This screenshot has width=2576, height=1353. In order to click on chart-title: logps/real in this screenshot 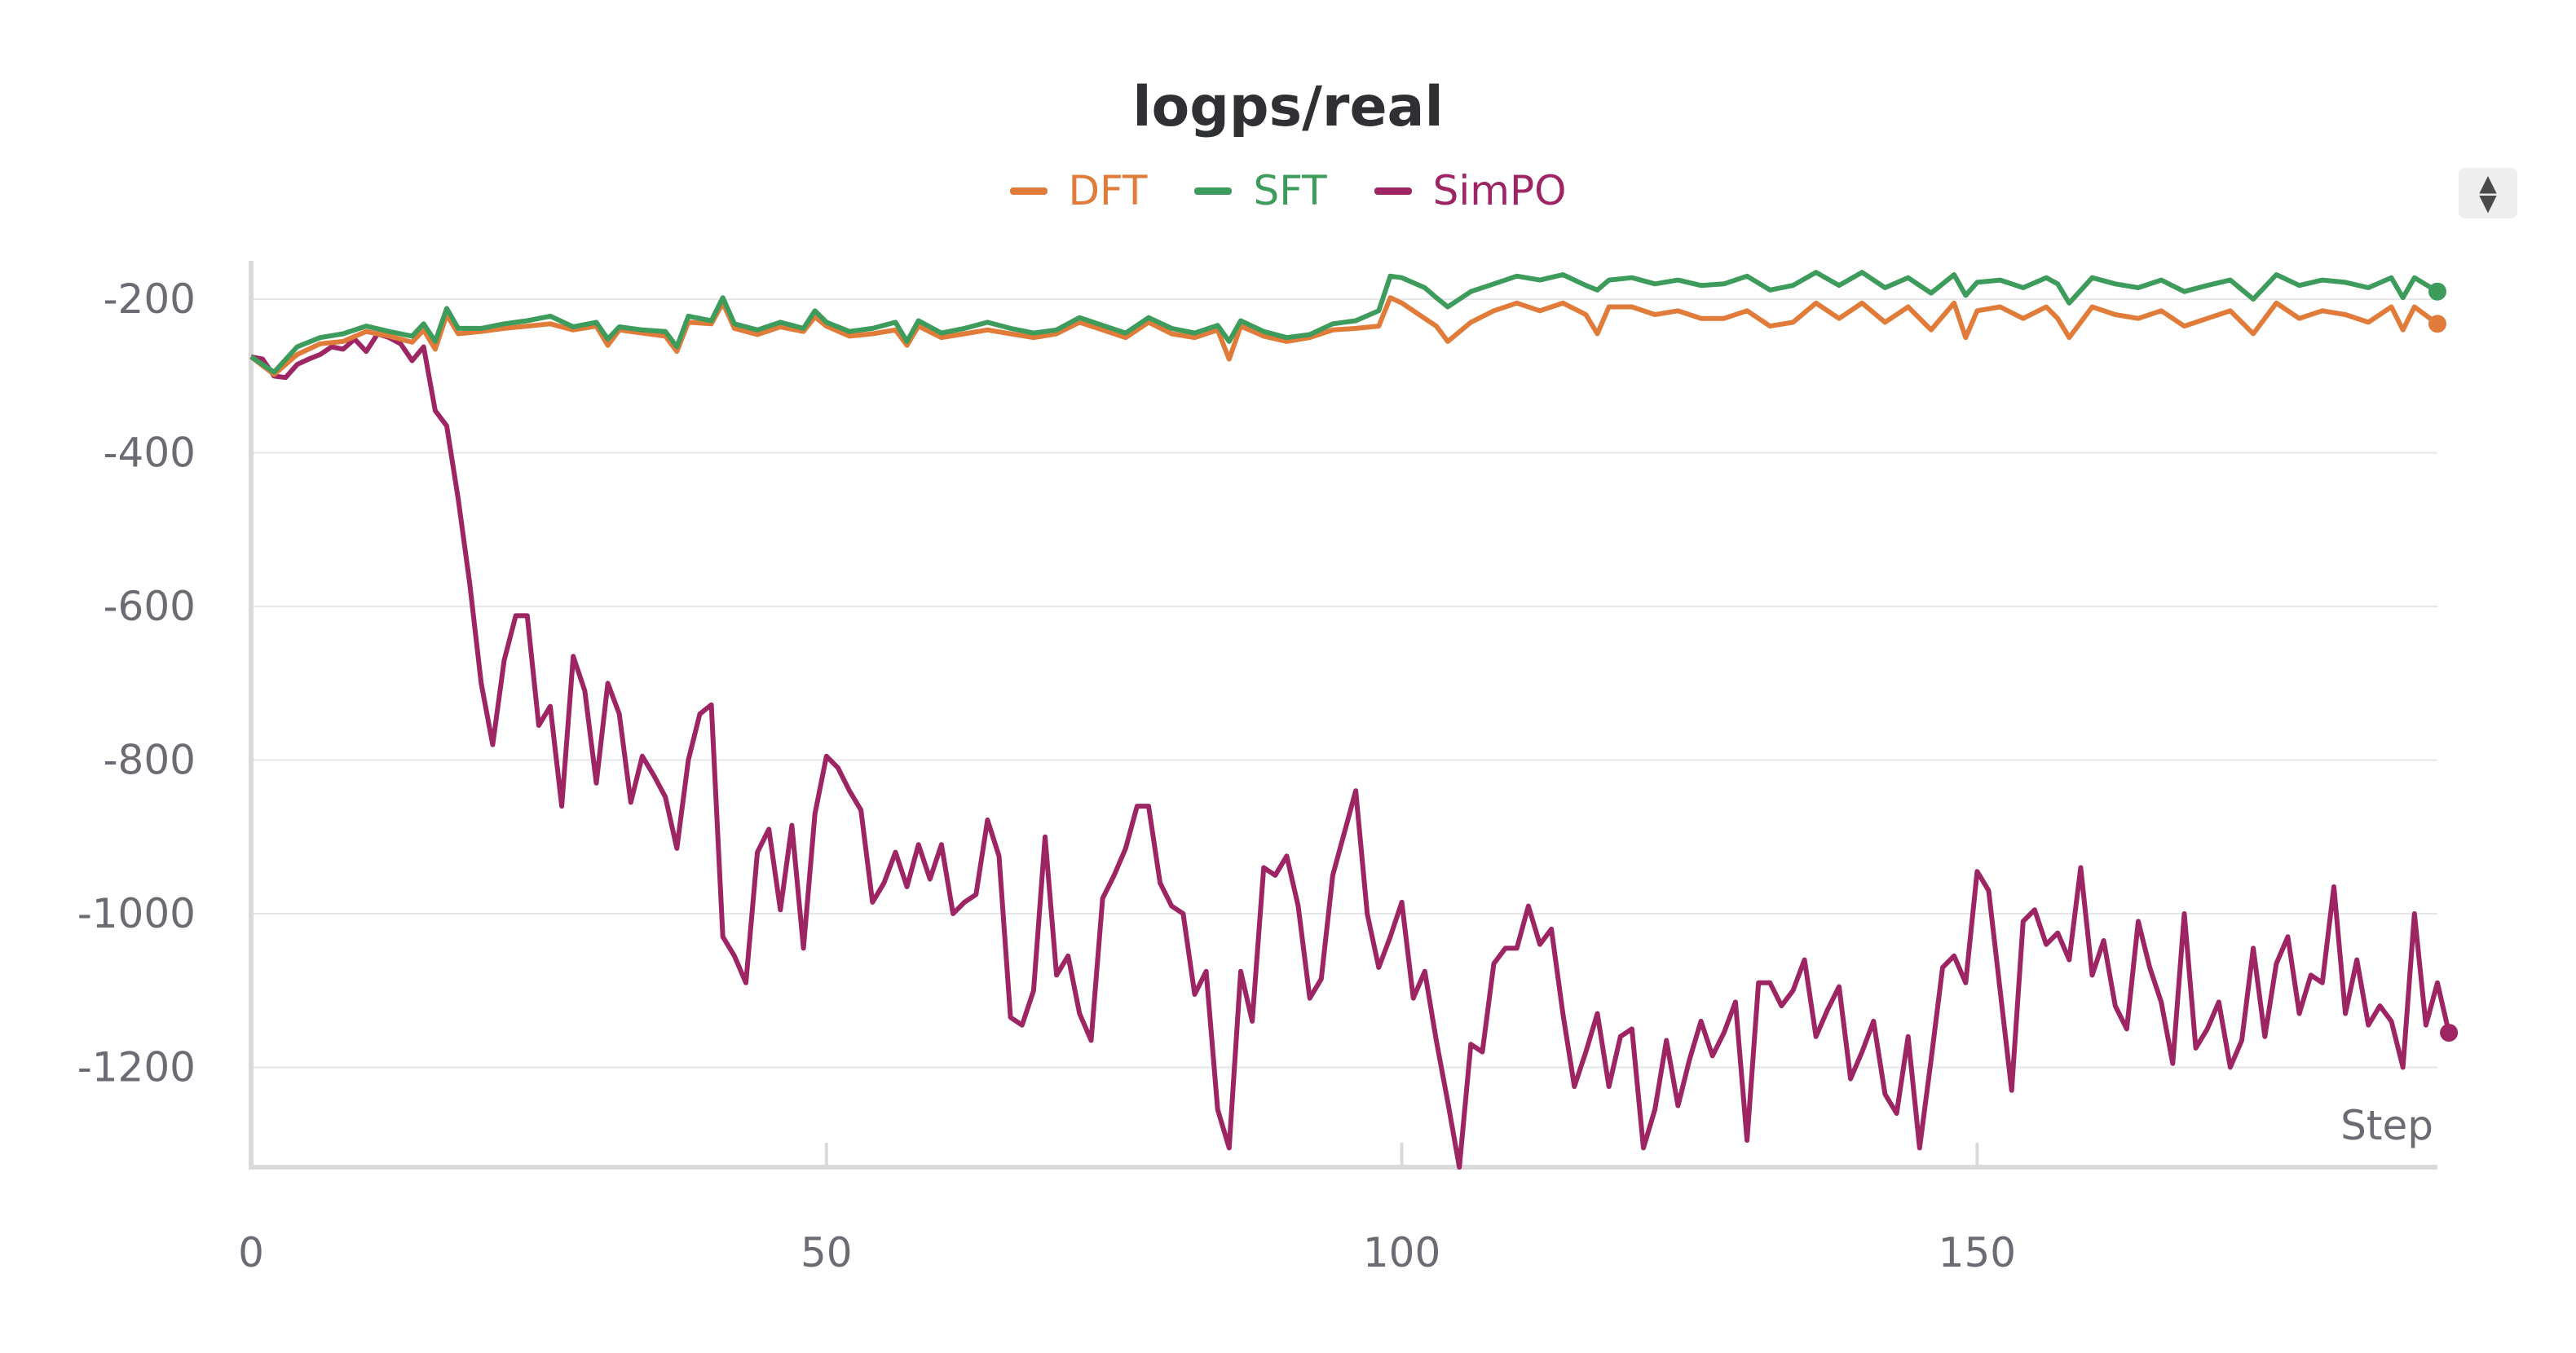, I will do `click(1288, 107)`.